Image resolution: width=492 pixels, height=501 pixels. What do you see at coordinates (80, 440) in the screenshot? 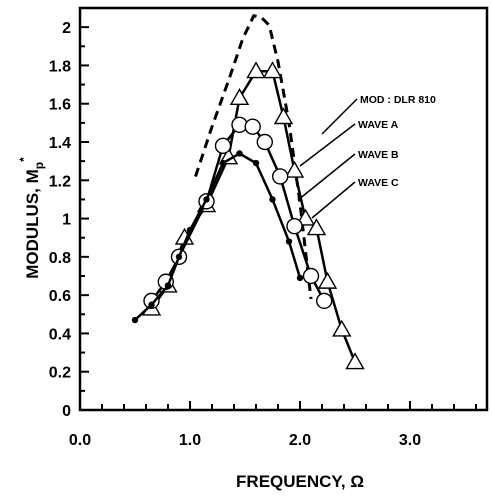
I see `x-tick-label: 0.0` at bounding box center [80, 440].